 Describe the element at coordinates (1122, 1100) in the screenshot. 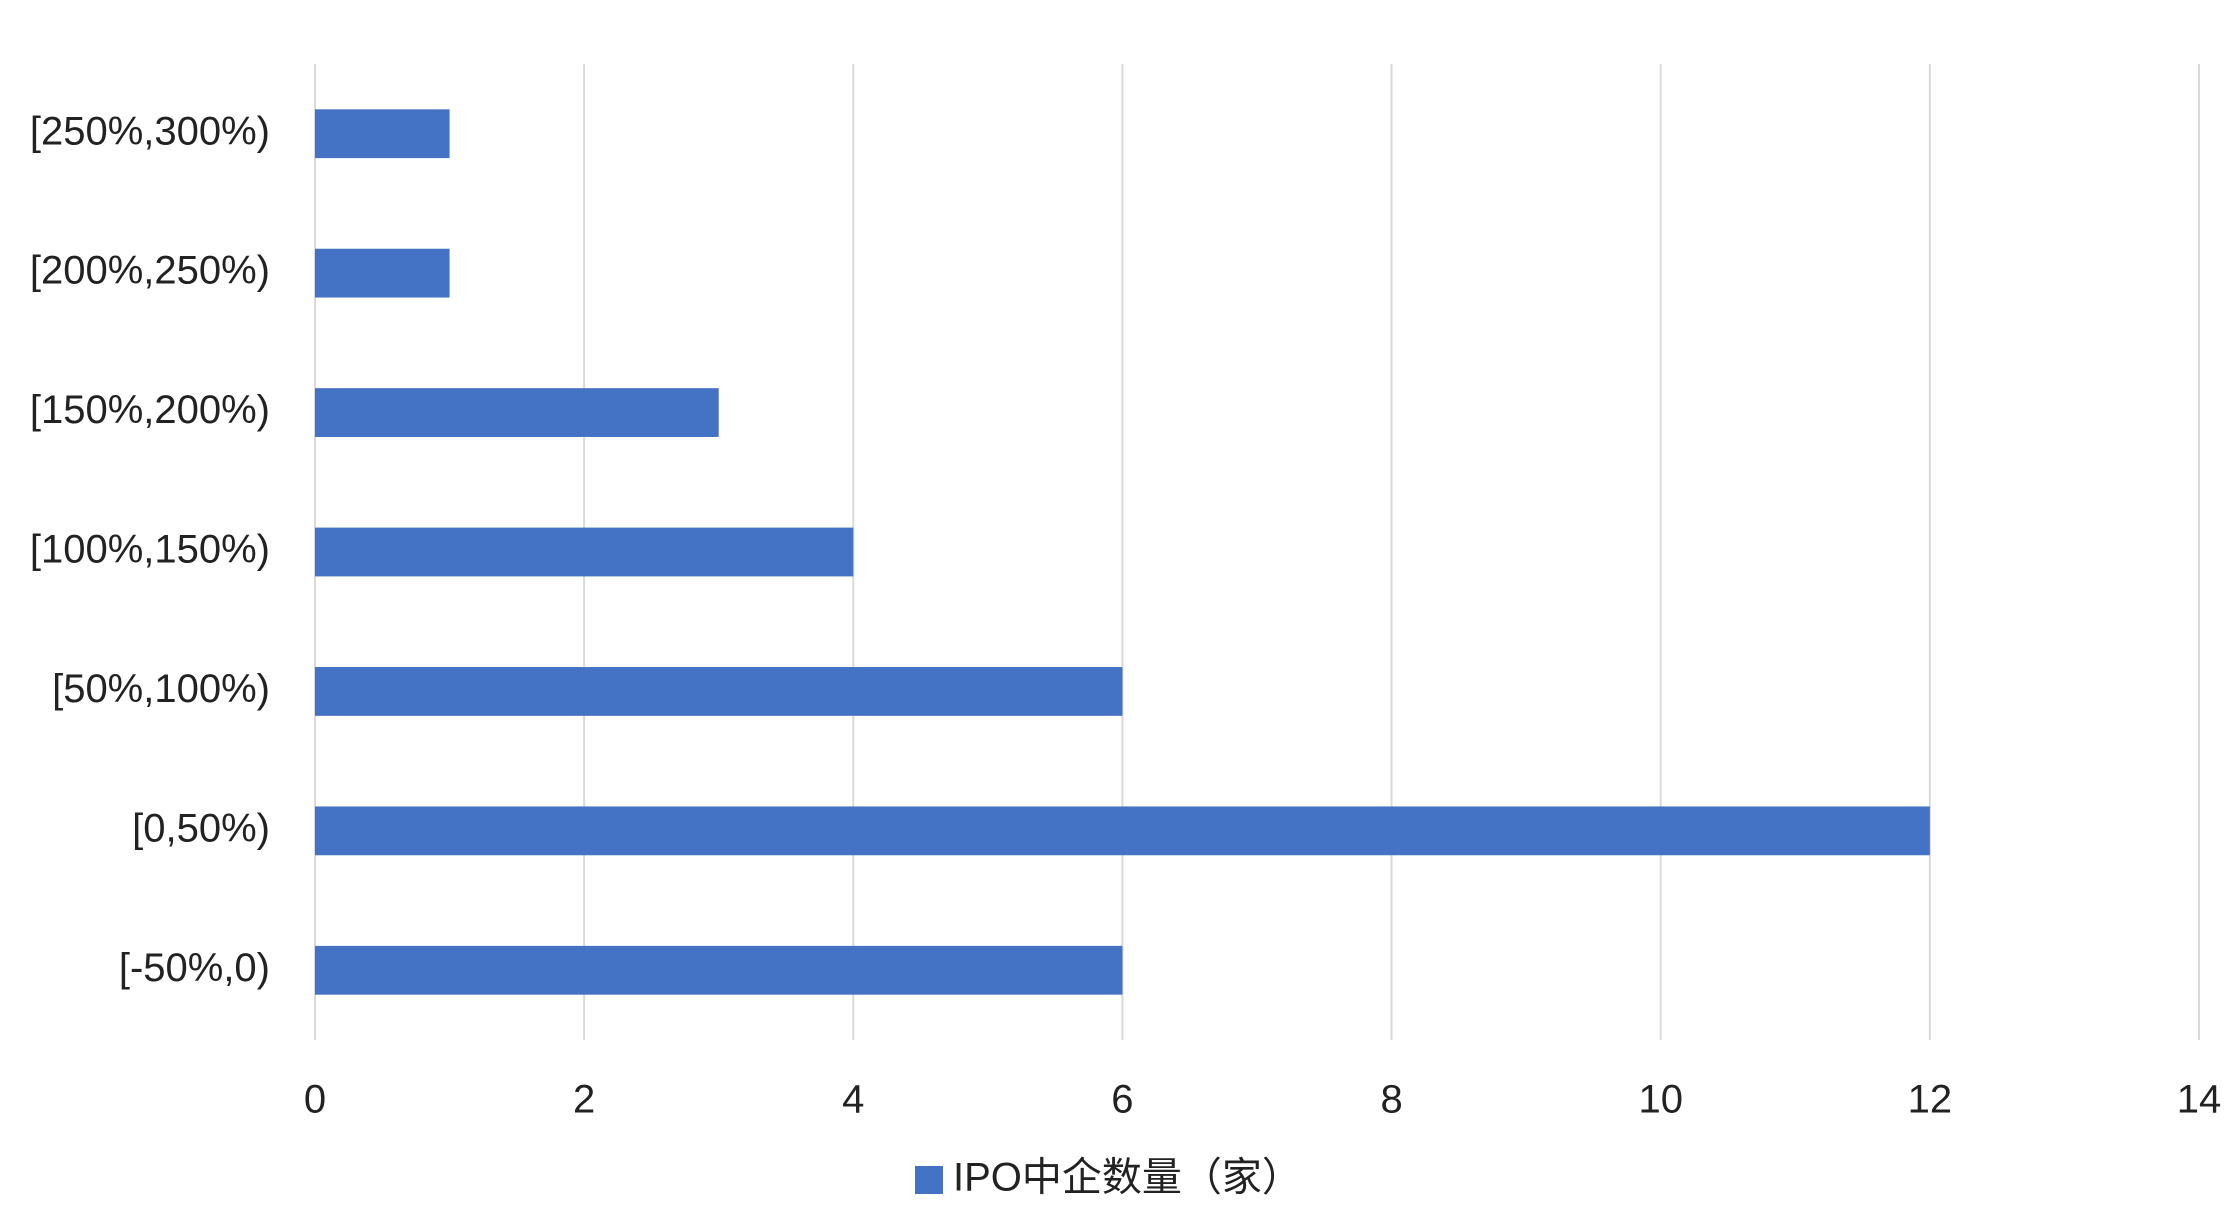

I see `x-tick-label: 6` at that location.